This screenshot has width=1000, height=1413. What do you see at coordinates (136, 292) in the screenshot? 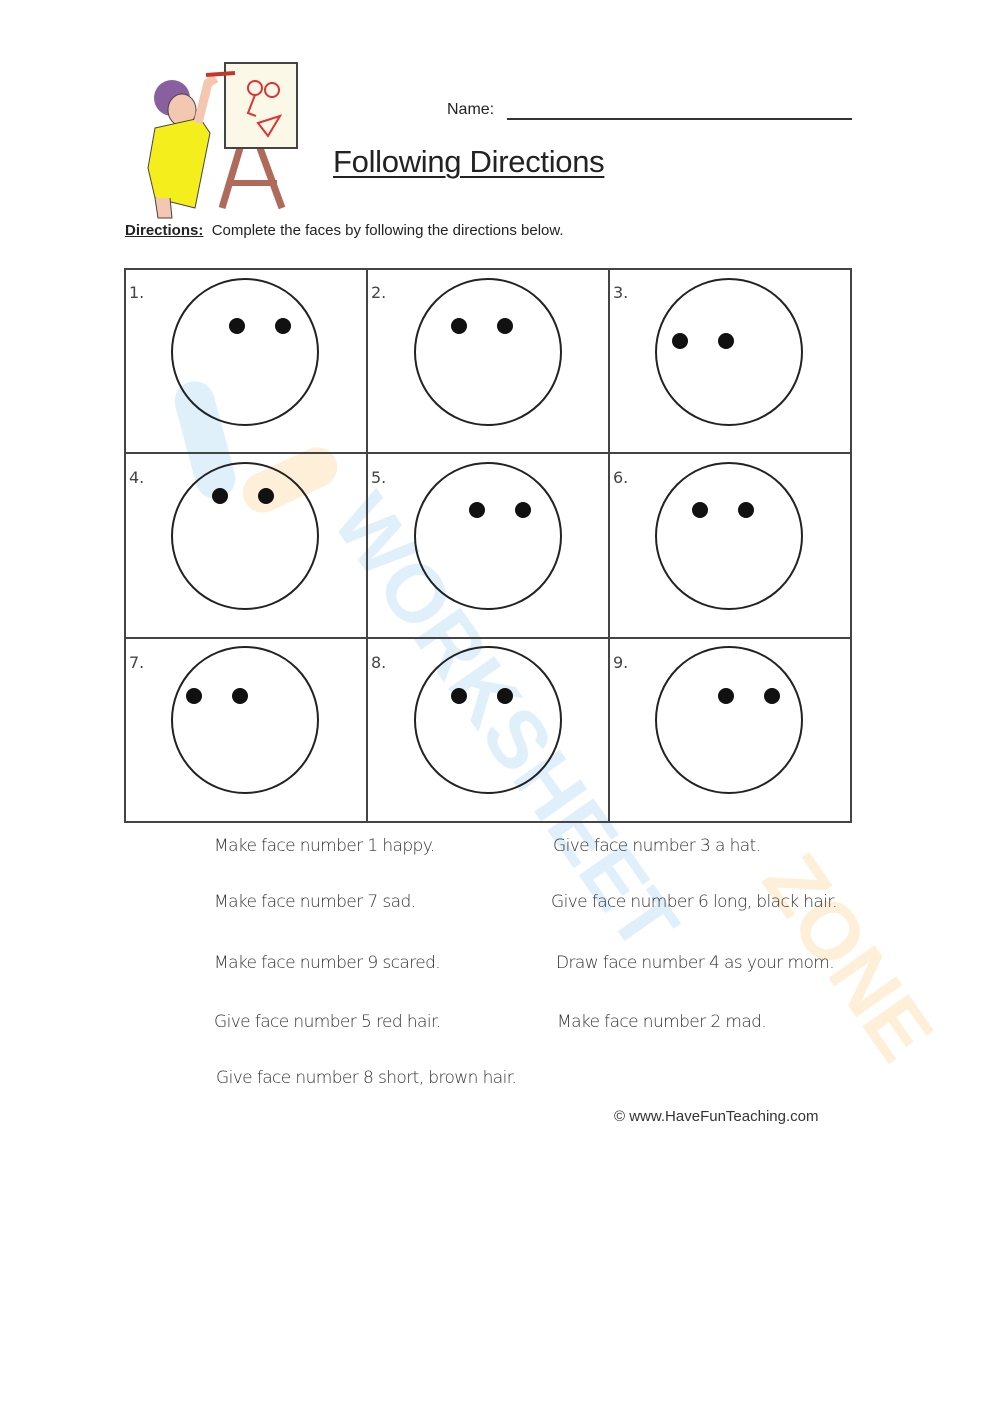
I see `face-number: 1.` at bounding box center [136, 292].